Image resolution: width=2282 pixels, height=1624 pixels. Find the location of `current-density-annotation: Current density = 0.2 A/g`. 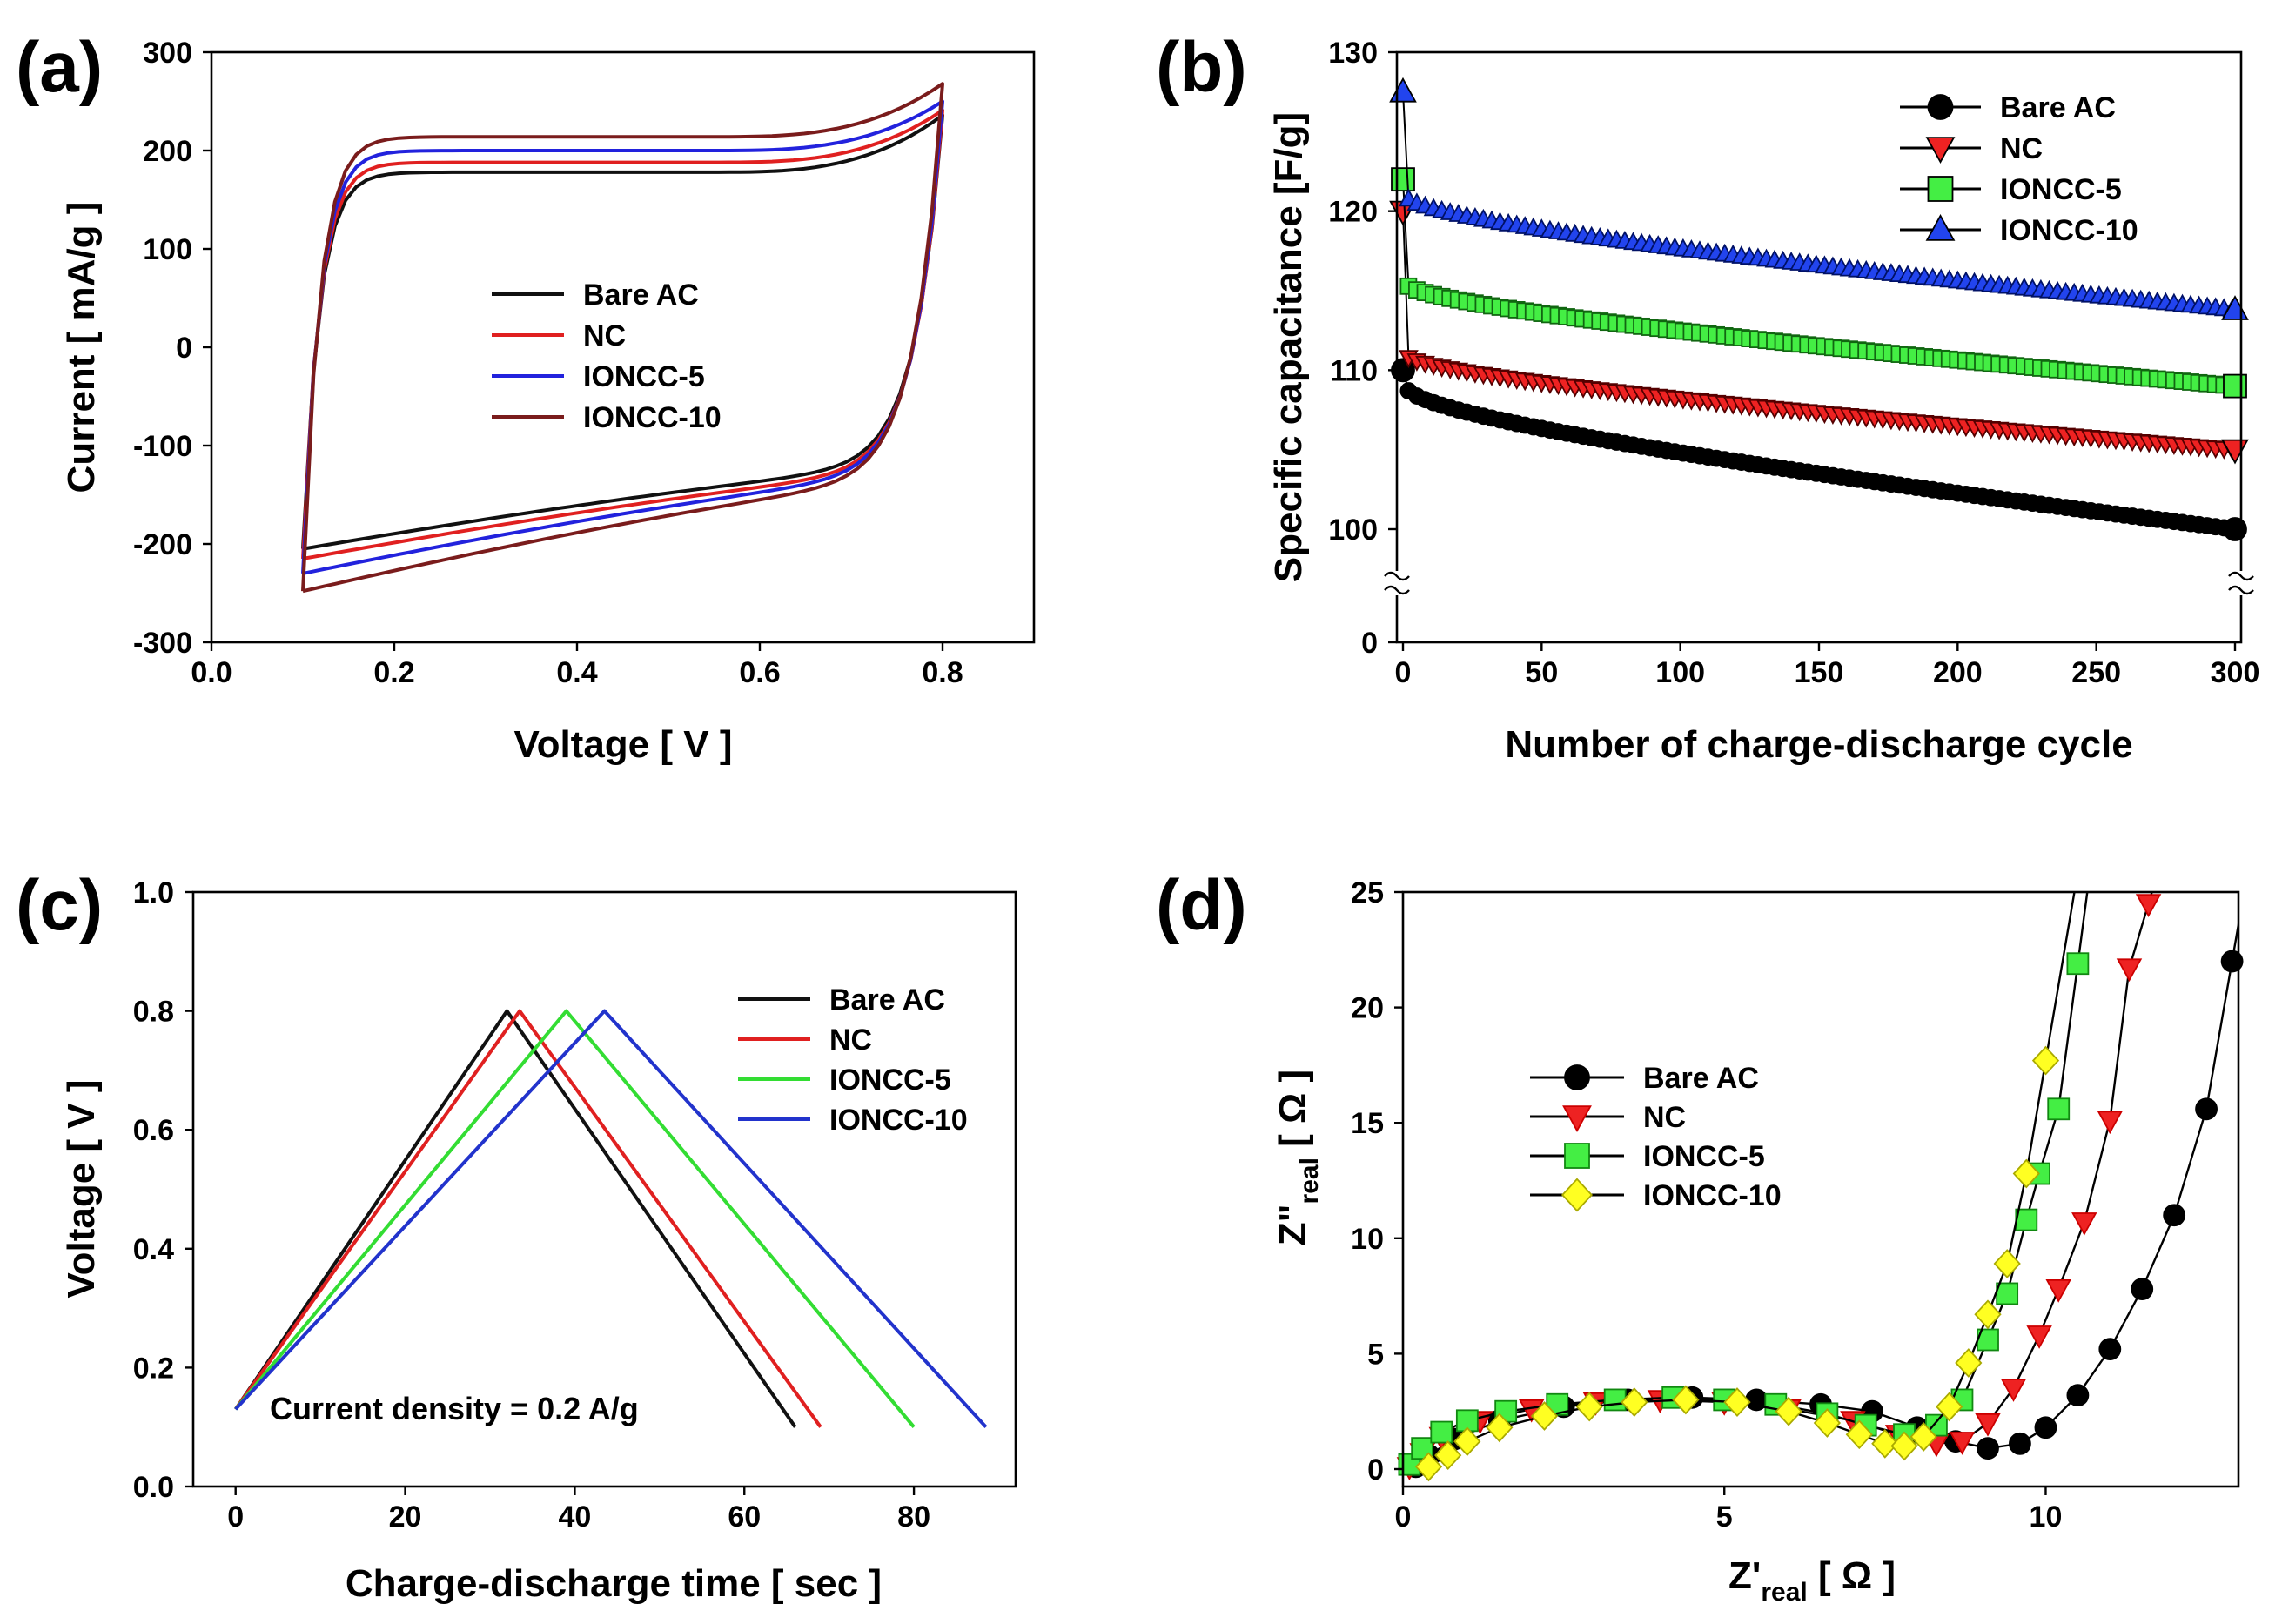

current-density-annotation: Current density = 0.2 A/g is located at coordinates (454, 1409).